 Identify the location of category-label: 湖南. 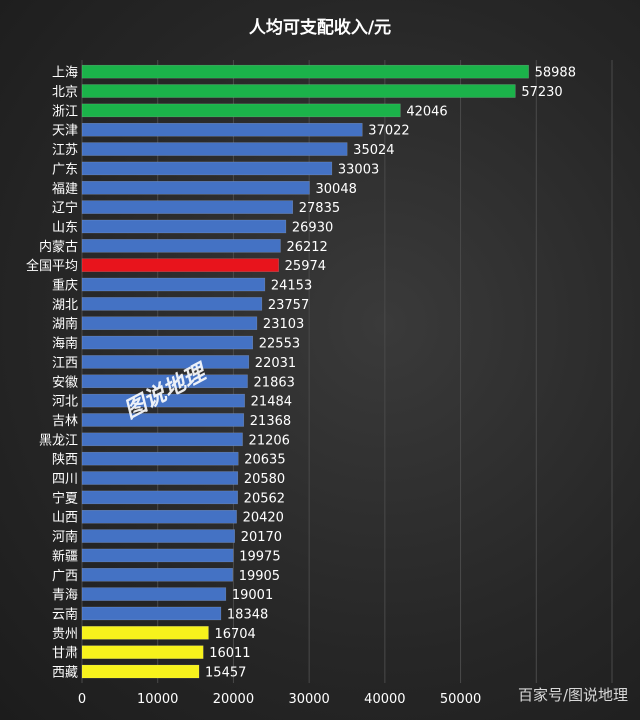
(65, 324).